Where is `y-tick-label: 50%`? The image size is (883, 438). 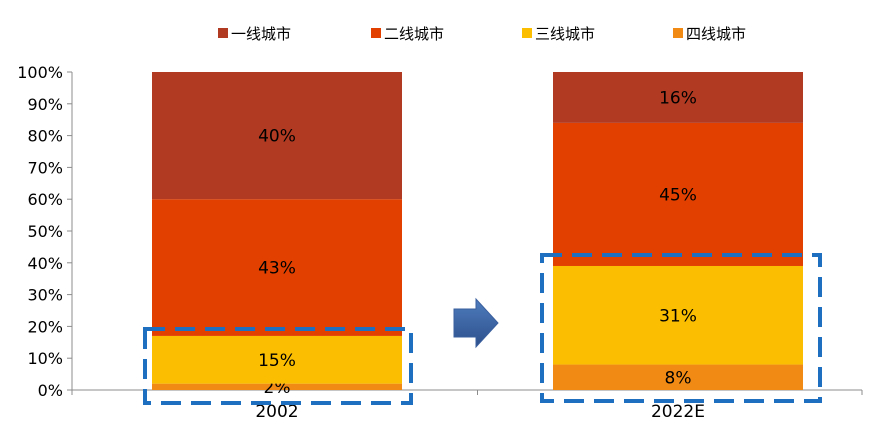
y-tick-label: 50% is located at coordinates (45, 231).